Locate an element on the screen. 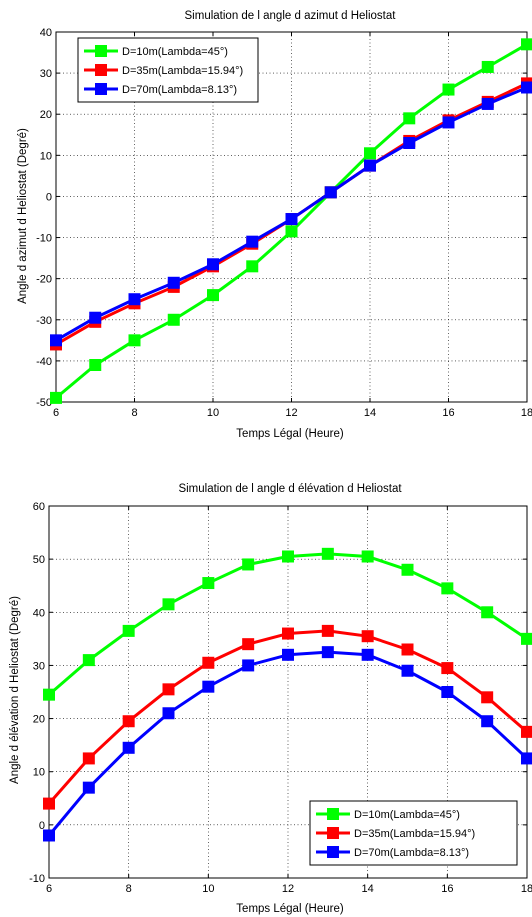  y-axis-label: Angle d azimut d Heliostat (Degré) is located at coordinates (23, 216).